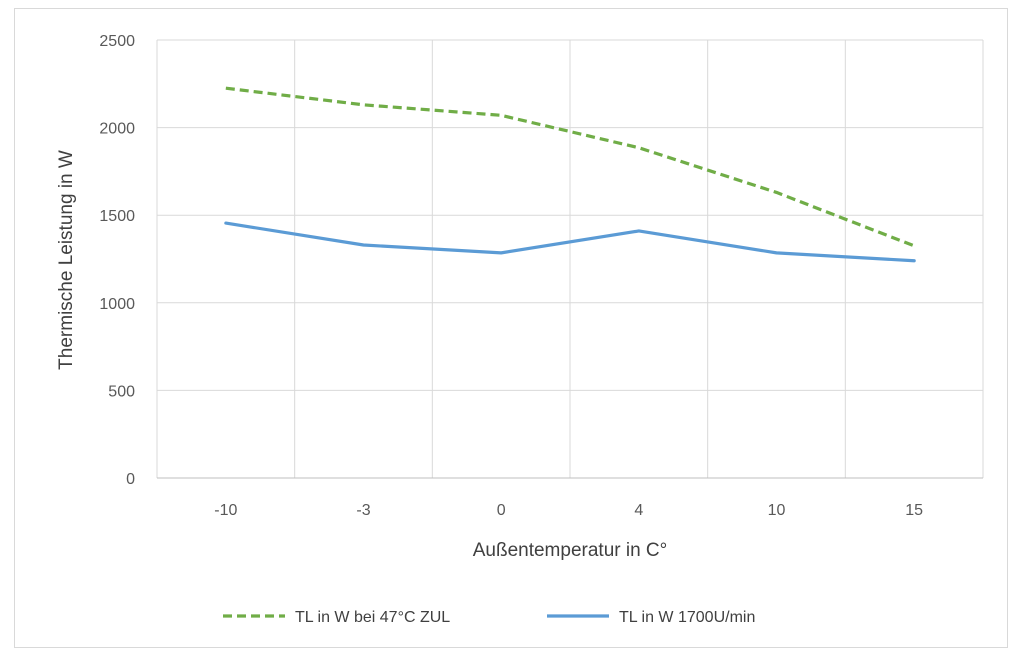  I want to click on x-tick-label: 10, so click(777, 510).